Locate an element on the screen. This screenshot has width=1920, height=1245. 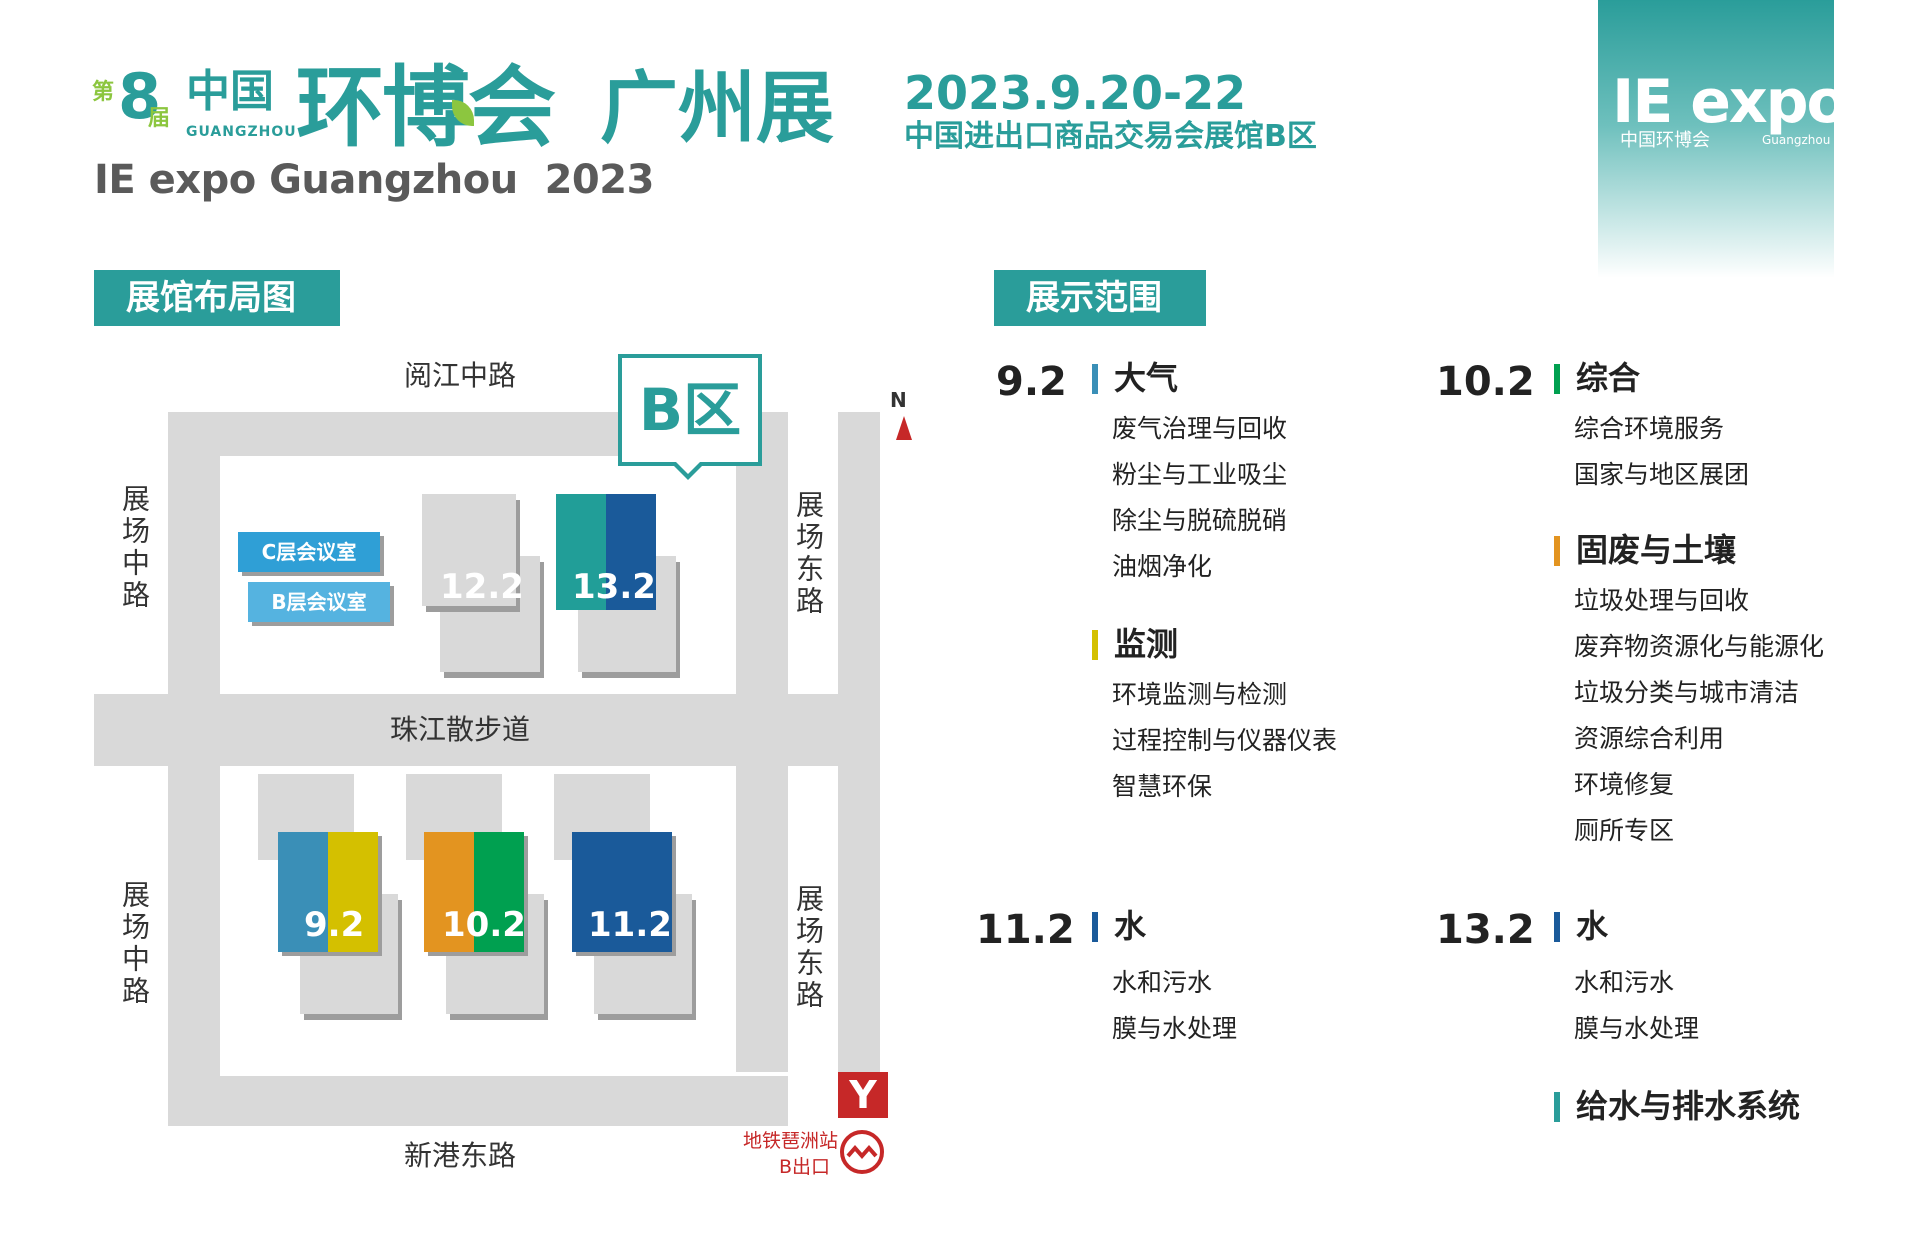
road-label-middle: 珠江散步道 is located at coordinates (460, 729).